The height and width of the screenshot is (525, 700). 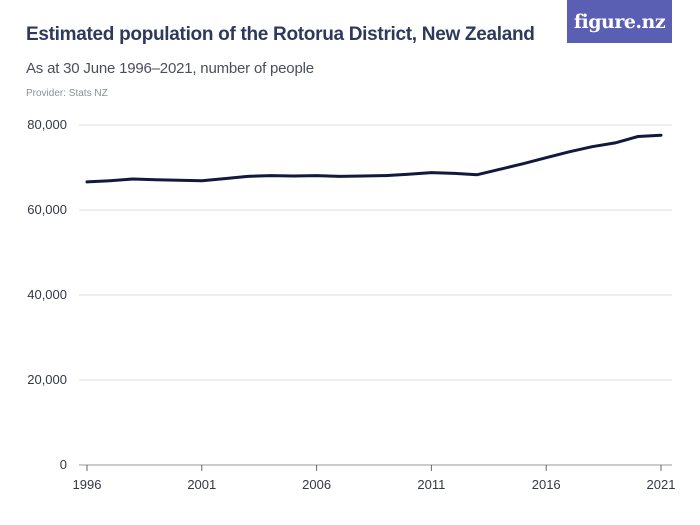 I want to click on y-tick-label: 60,000, so click(x=47, y=209).